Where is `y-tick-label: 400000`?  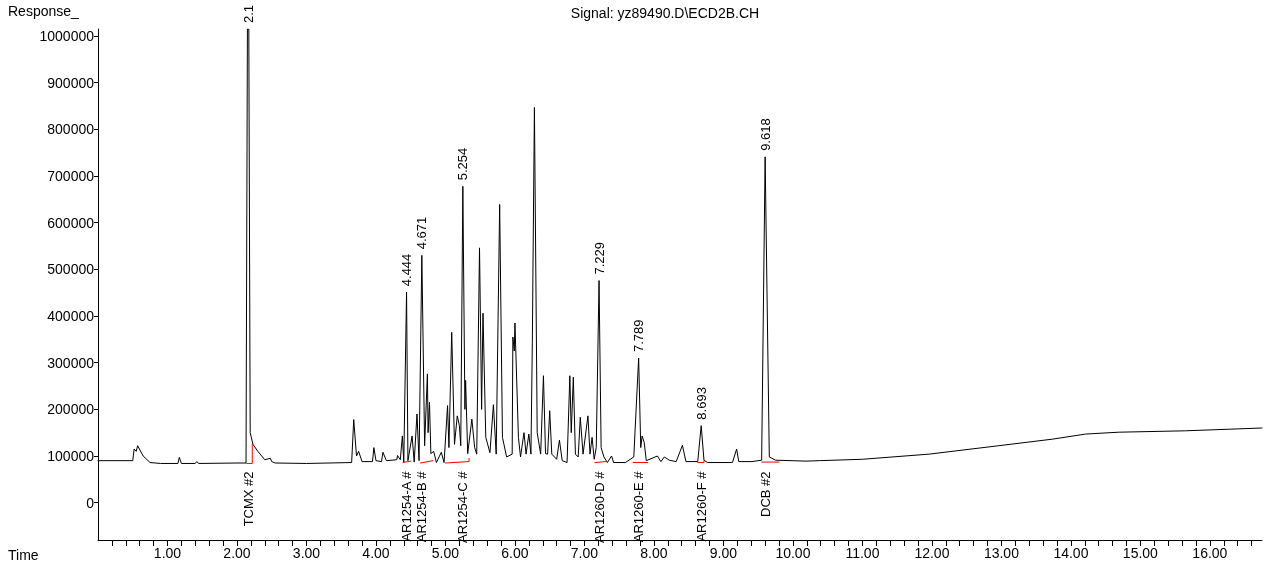 y-tick-label: 400000 is located at coordinates (71, 316).